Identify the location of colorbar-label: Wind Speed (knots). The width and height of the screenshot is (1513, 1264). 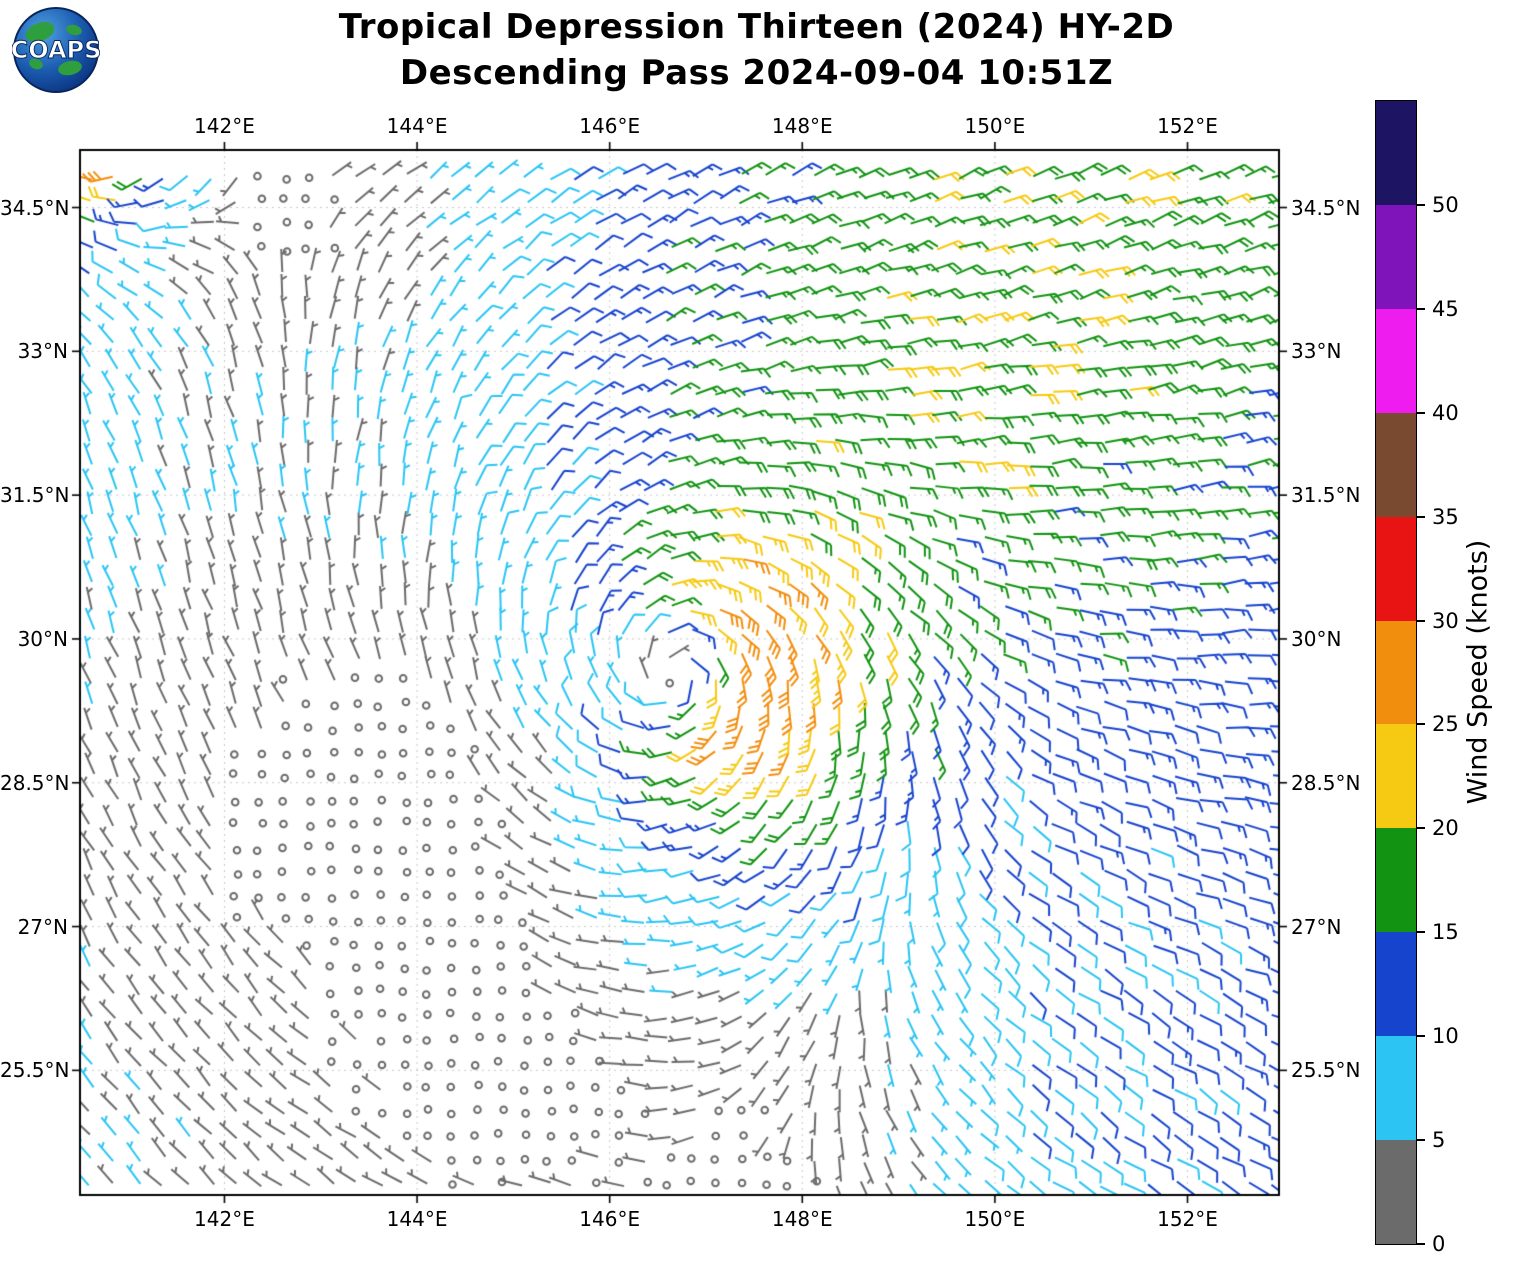
(1478, 672).